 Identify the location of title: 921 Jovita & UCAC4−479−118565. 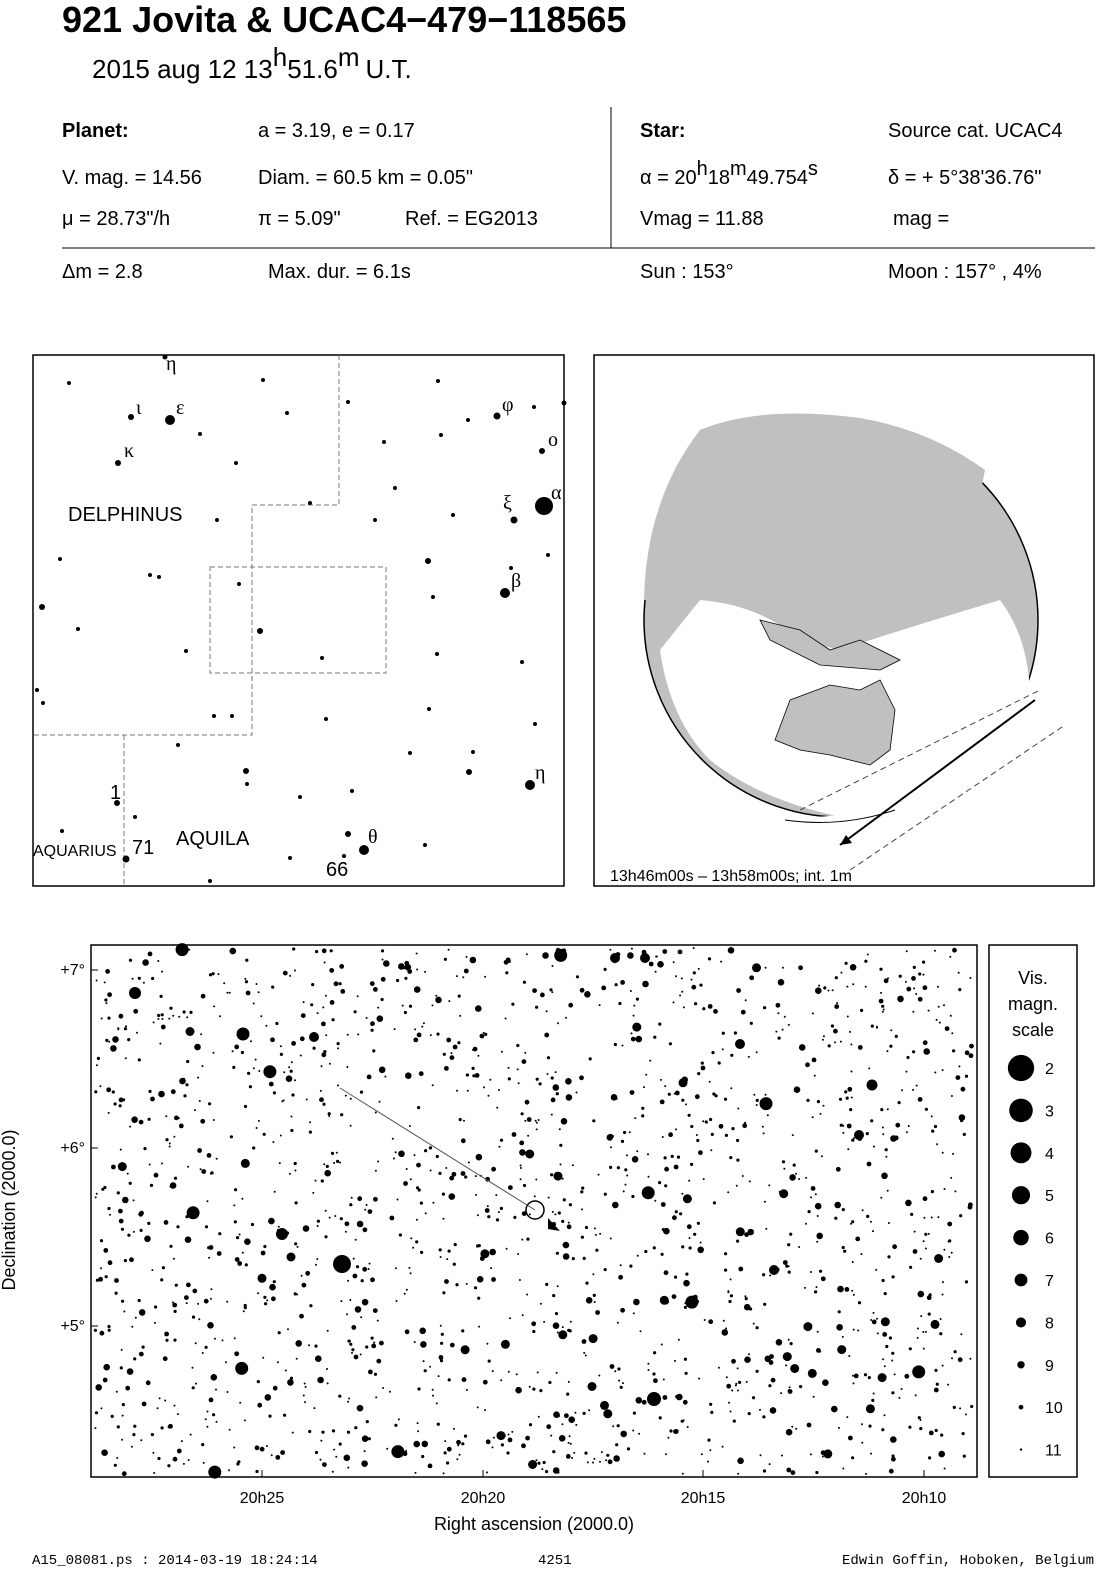
(344, 20).